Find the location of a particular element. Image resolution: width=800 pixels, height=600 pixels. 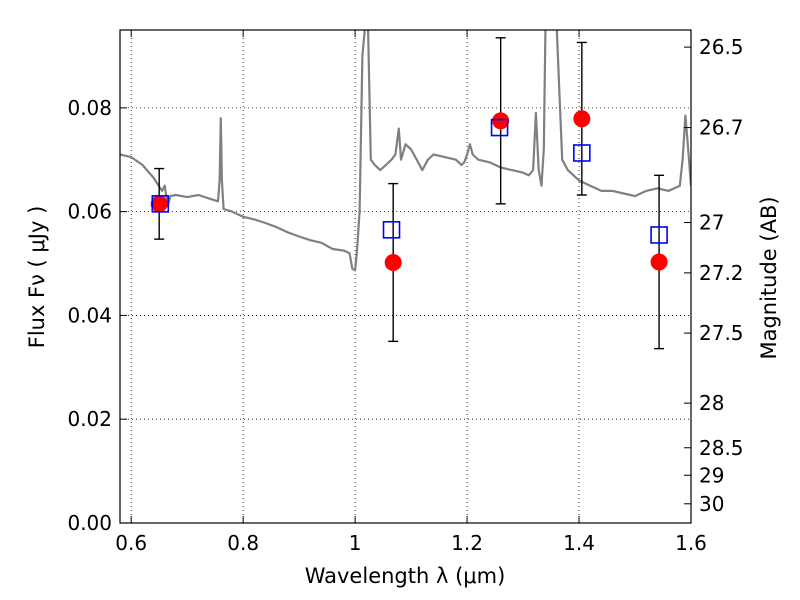

right-tick-label: 26.5 is located at coordinates (721, 47).